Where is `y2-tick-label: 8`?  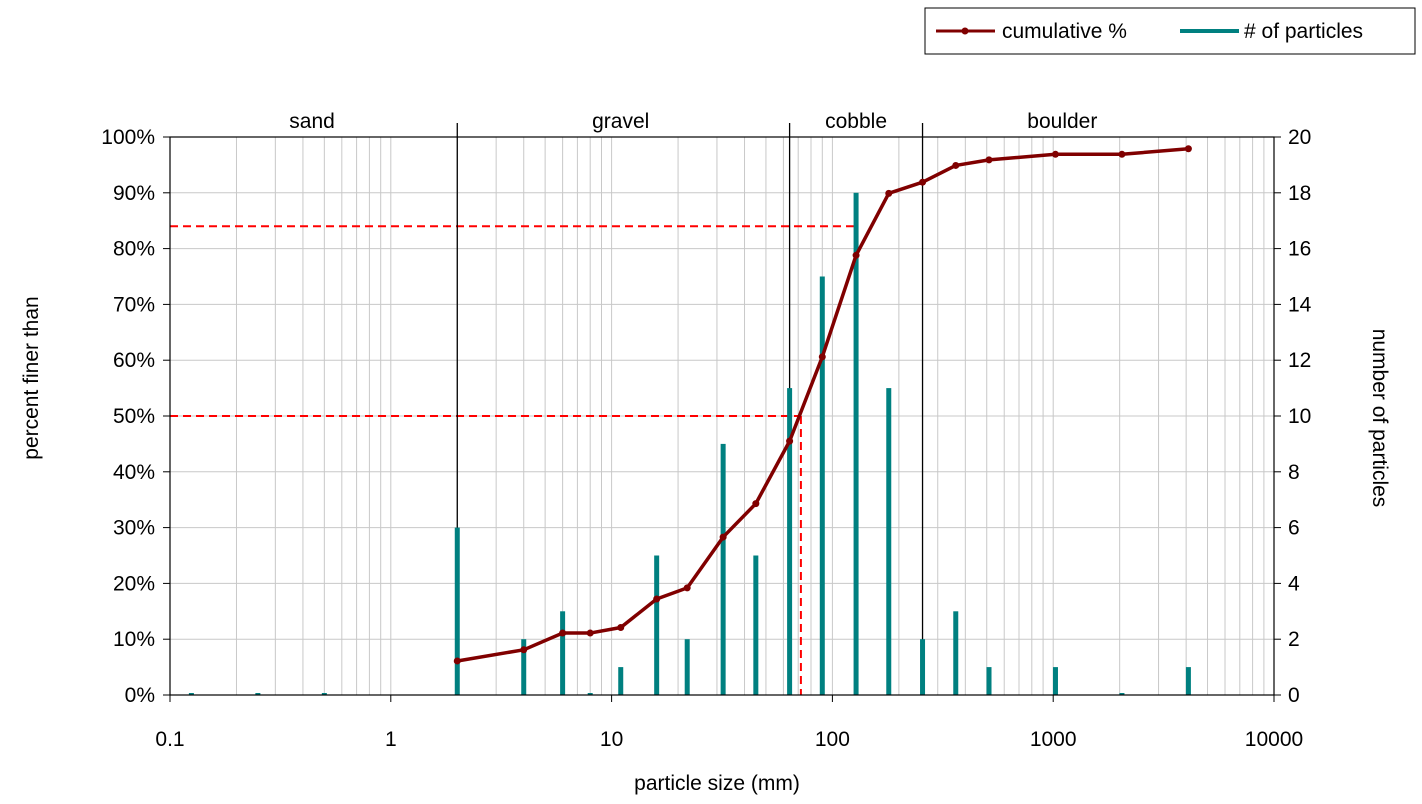 y2-tick-label: 8 is located at coordinates (1294, 472).